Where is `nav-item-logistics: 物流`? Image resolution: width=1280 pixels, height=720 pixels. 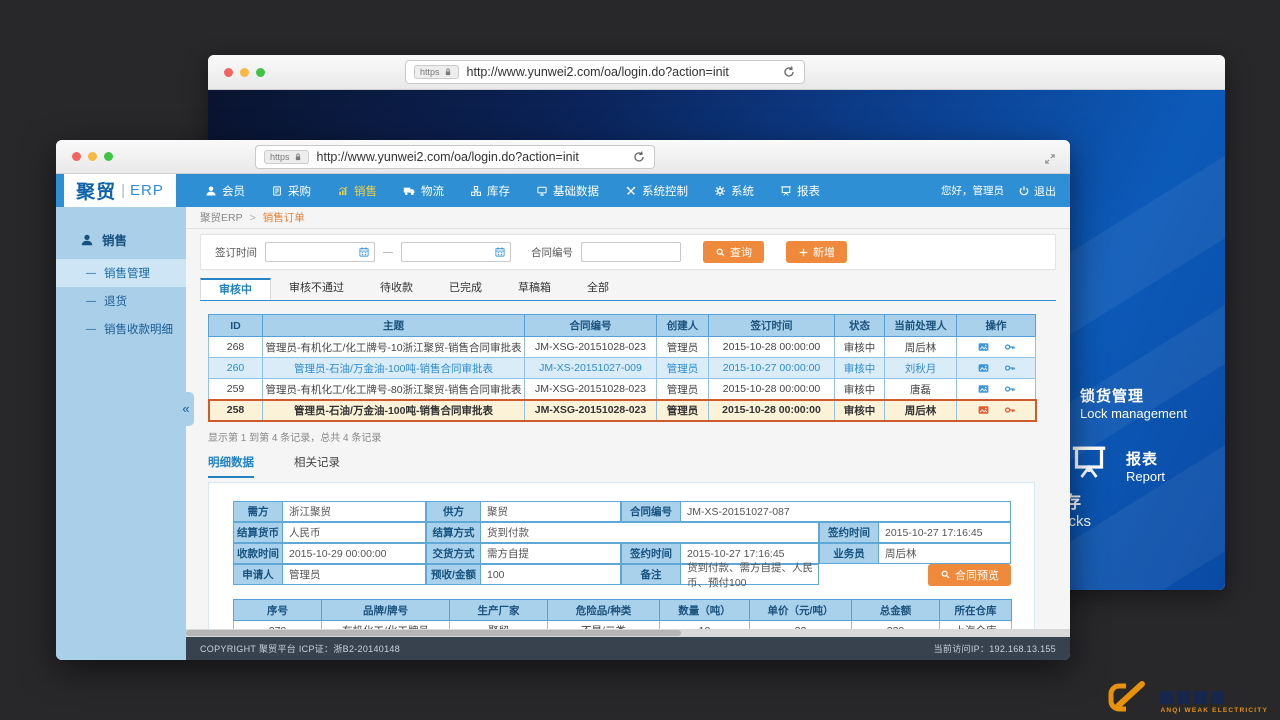
nav-item-logistics: 物流 is located at coordinates (423, 190).